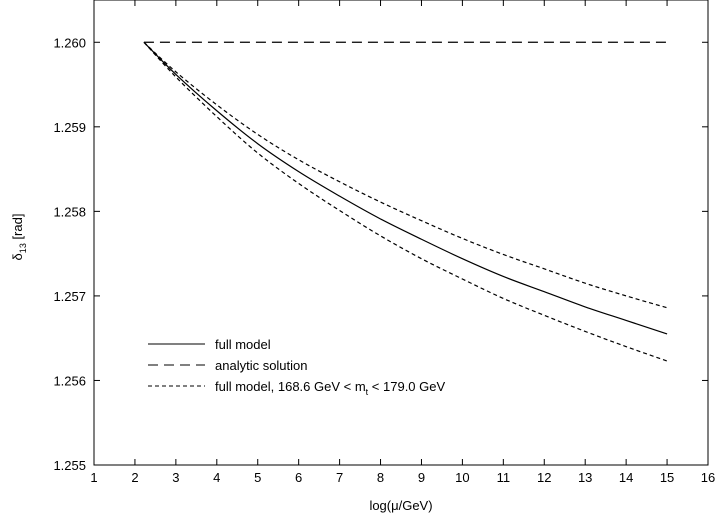 The image size is (720, 519). What do you see at coordinates (134, 477) in the screenshot?
I see `x-tick-label: 2` at bounding box center [134, 477].